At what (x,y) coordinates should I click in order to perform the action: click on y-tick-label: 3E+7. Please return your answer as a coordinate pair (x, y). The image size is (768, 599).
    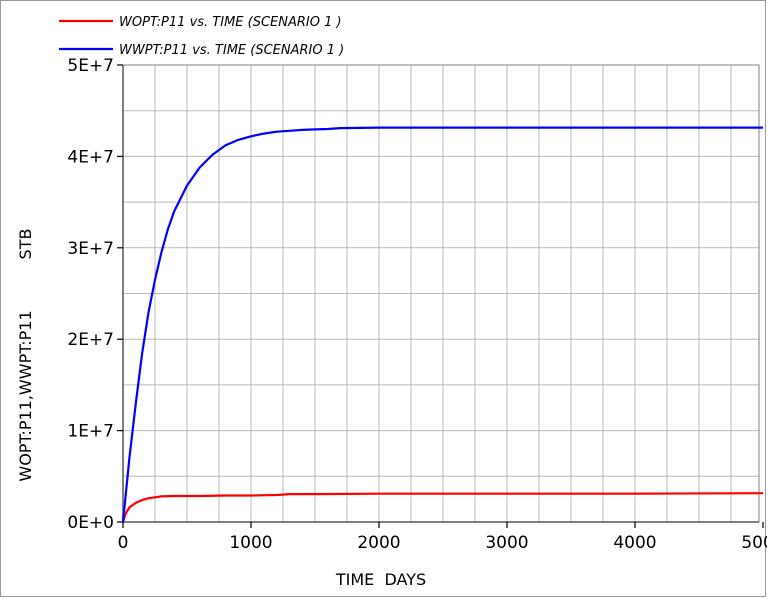
    Looking at the image, I should click on (90, 249).